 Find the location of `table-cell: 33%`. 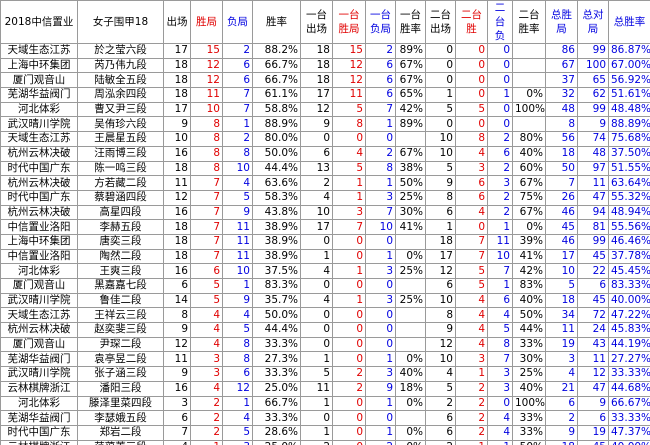

table-cell: 33% is located at coordinates (529, 344).